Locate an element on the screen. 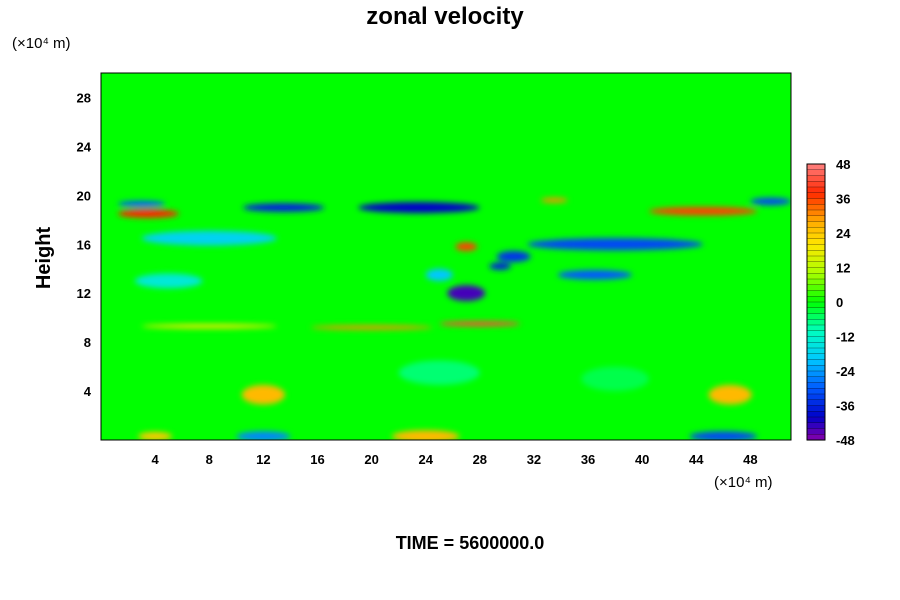 This screenshot has width=900, height=600. x-tick-label: 32 is located at coordinates (534, 459).